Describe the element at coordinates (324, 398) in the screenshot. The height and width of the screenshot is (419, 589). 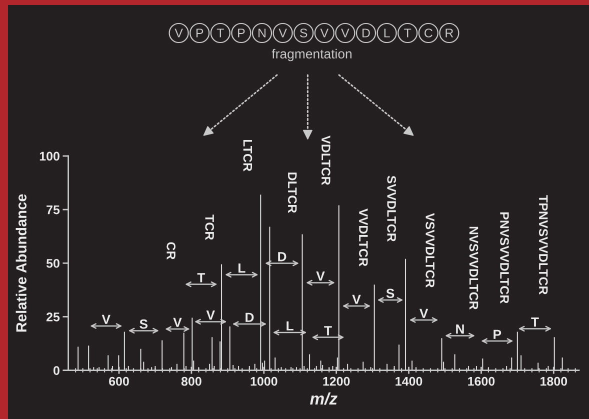
I see `x-axis-title: m/z` at that location.